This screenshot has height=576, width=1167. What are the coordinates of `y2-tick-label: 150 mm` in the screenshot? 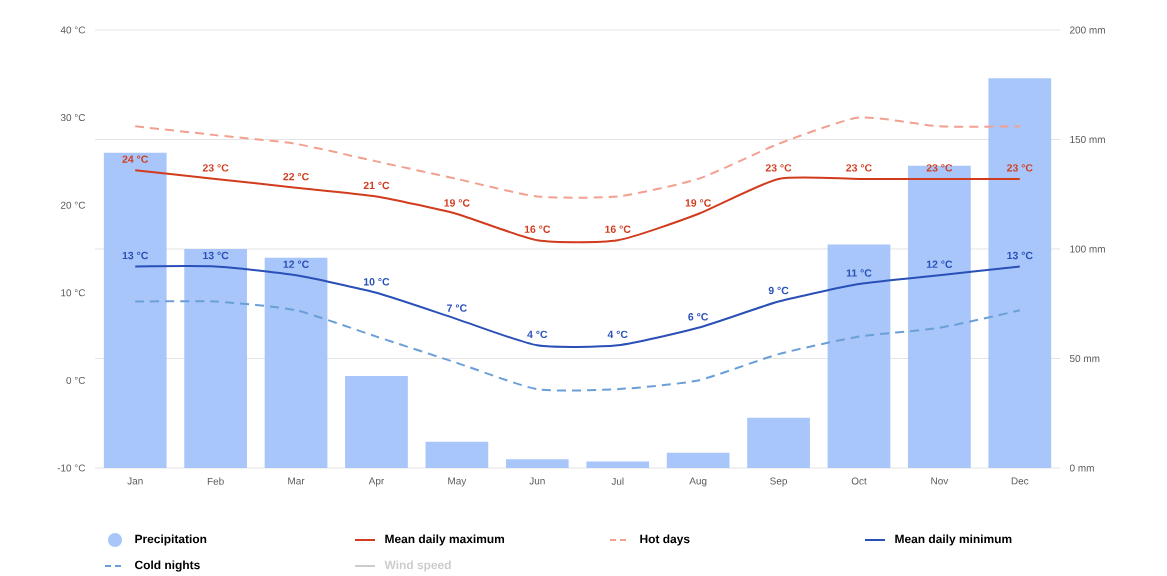 It's located at (1087, 139).